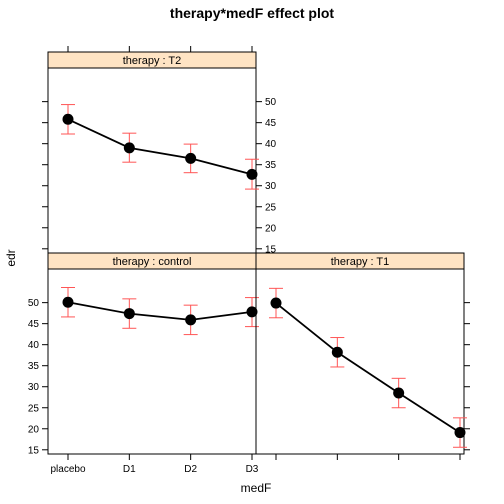 The width and height of the screenshot is (504, 504). Describe the element at coordinates (11, 257) in the screenshot. I see `y-axis-label: edr` at that location.